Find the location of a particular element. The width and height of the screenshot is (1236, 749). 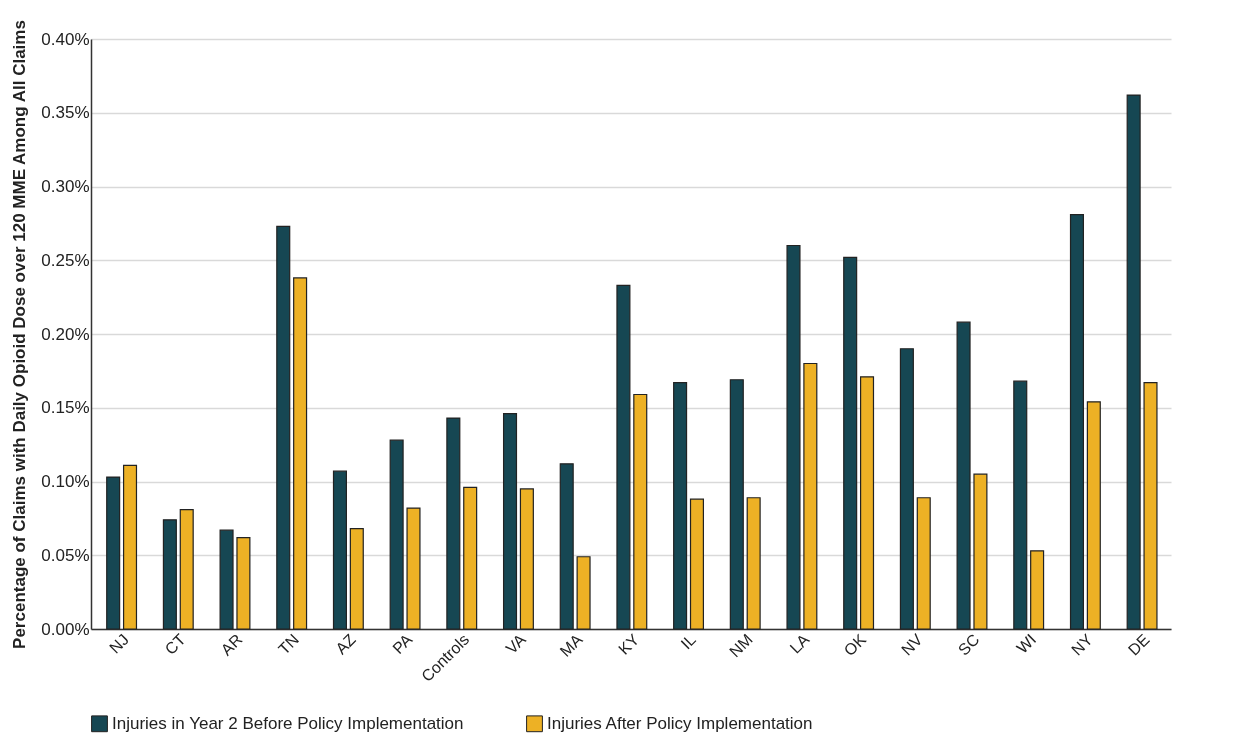

y-tick-label: 0.40% is located at coordinates (65, 39).